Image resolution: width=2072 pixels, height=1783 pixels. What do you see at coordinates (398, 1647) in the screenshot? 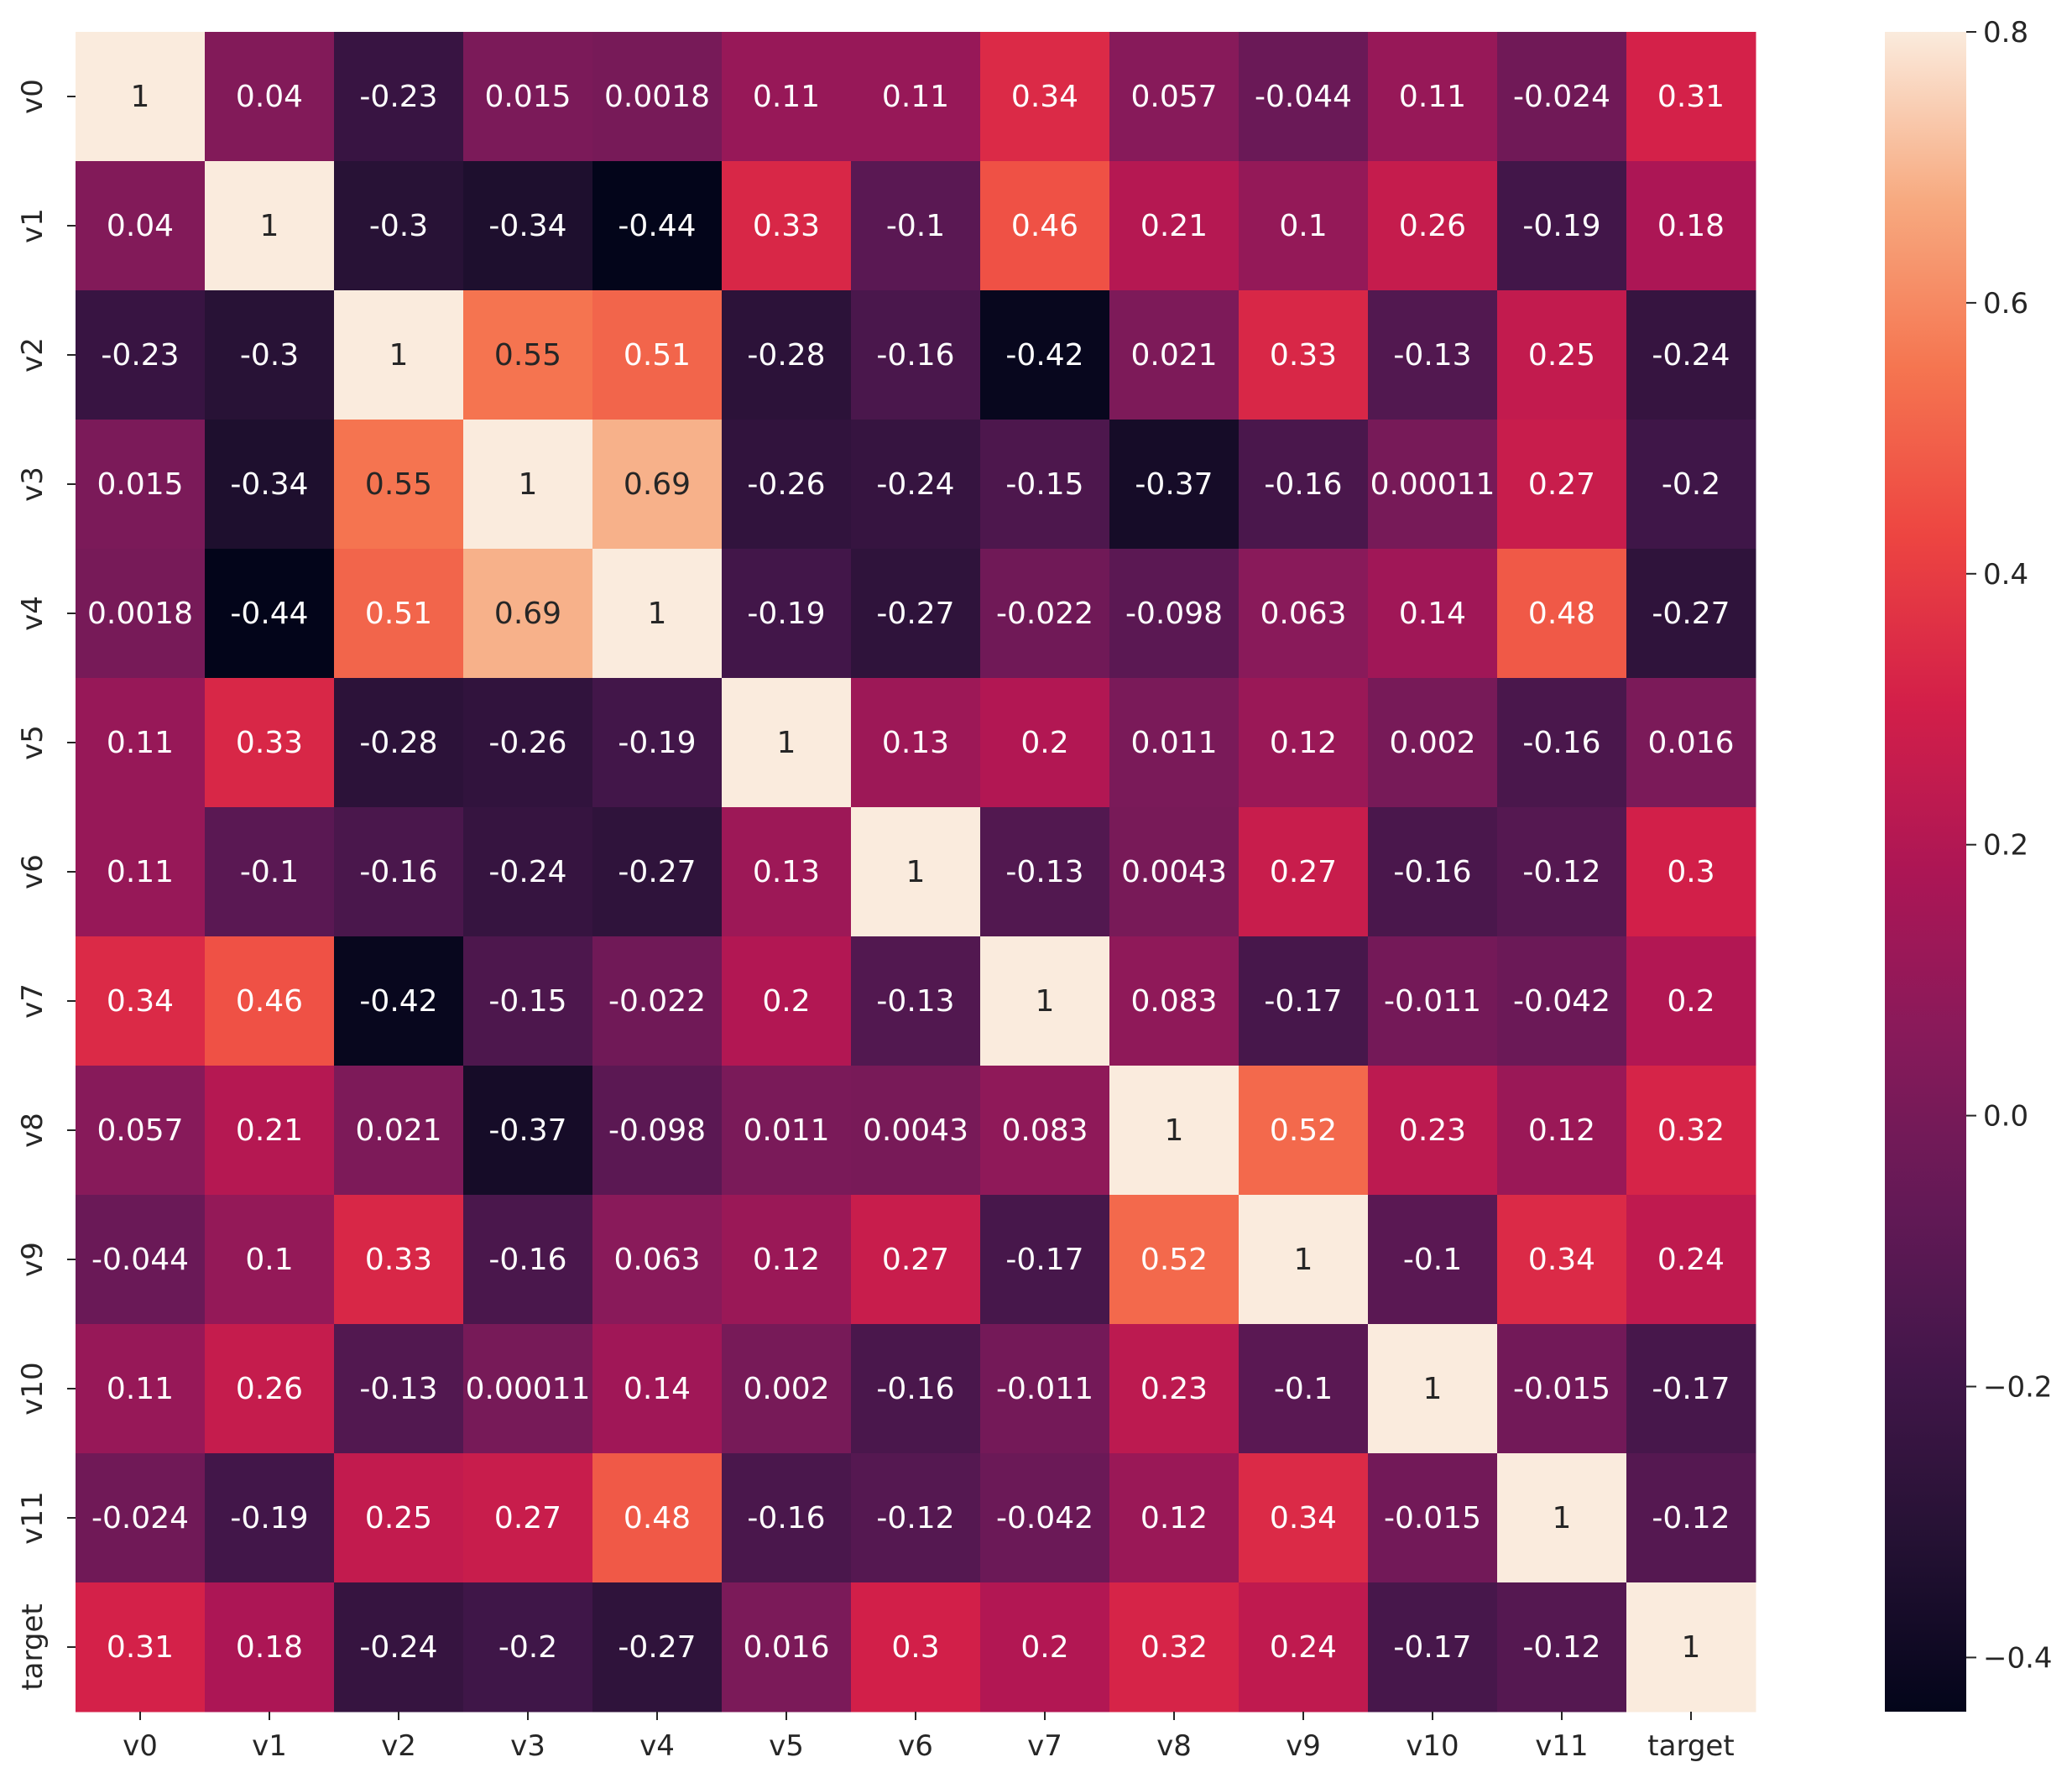
I see `cell-value-label: -0.24` at bounding box center [398, 1647].